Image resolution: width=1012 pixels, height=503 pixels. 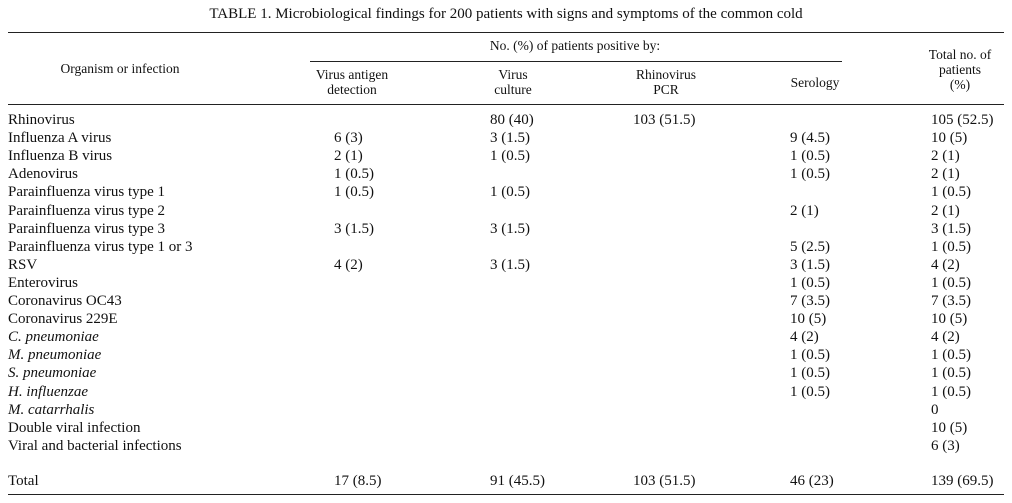 What do you see at coordinates (352, 89) in the screenshot?
I see `header-antigen-line2: detection` at bounding box center [352, 89].